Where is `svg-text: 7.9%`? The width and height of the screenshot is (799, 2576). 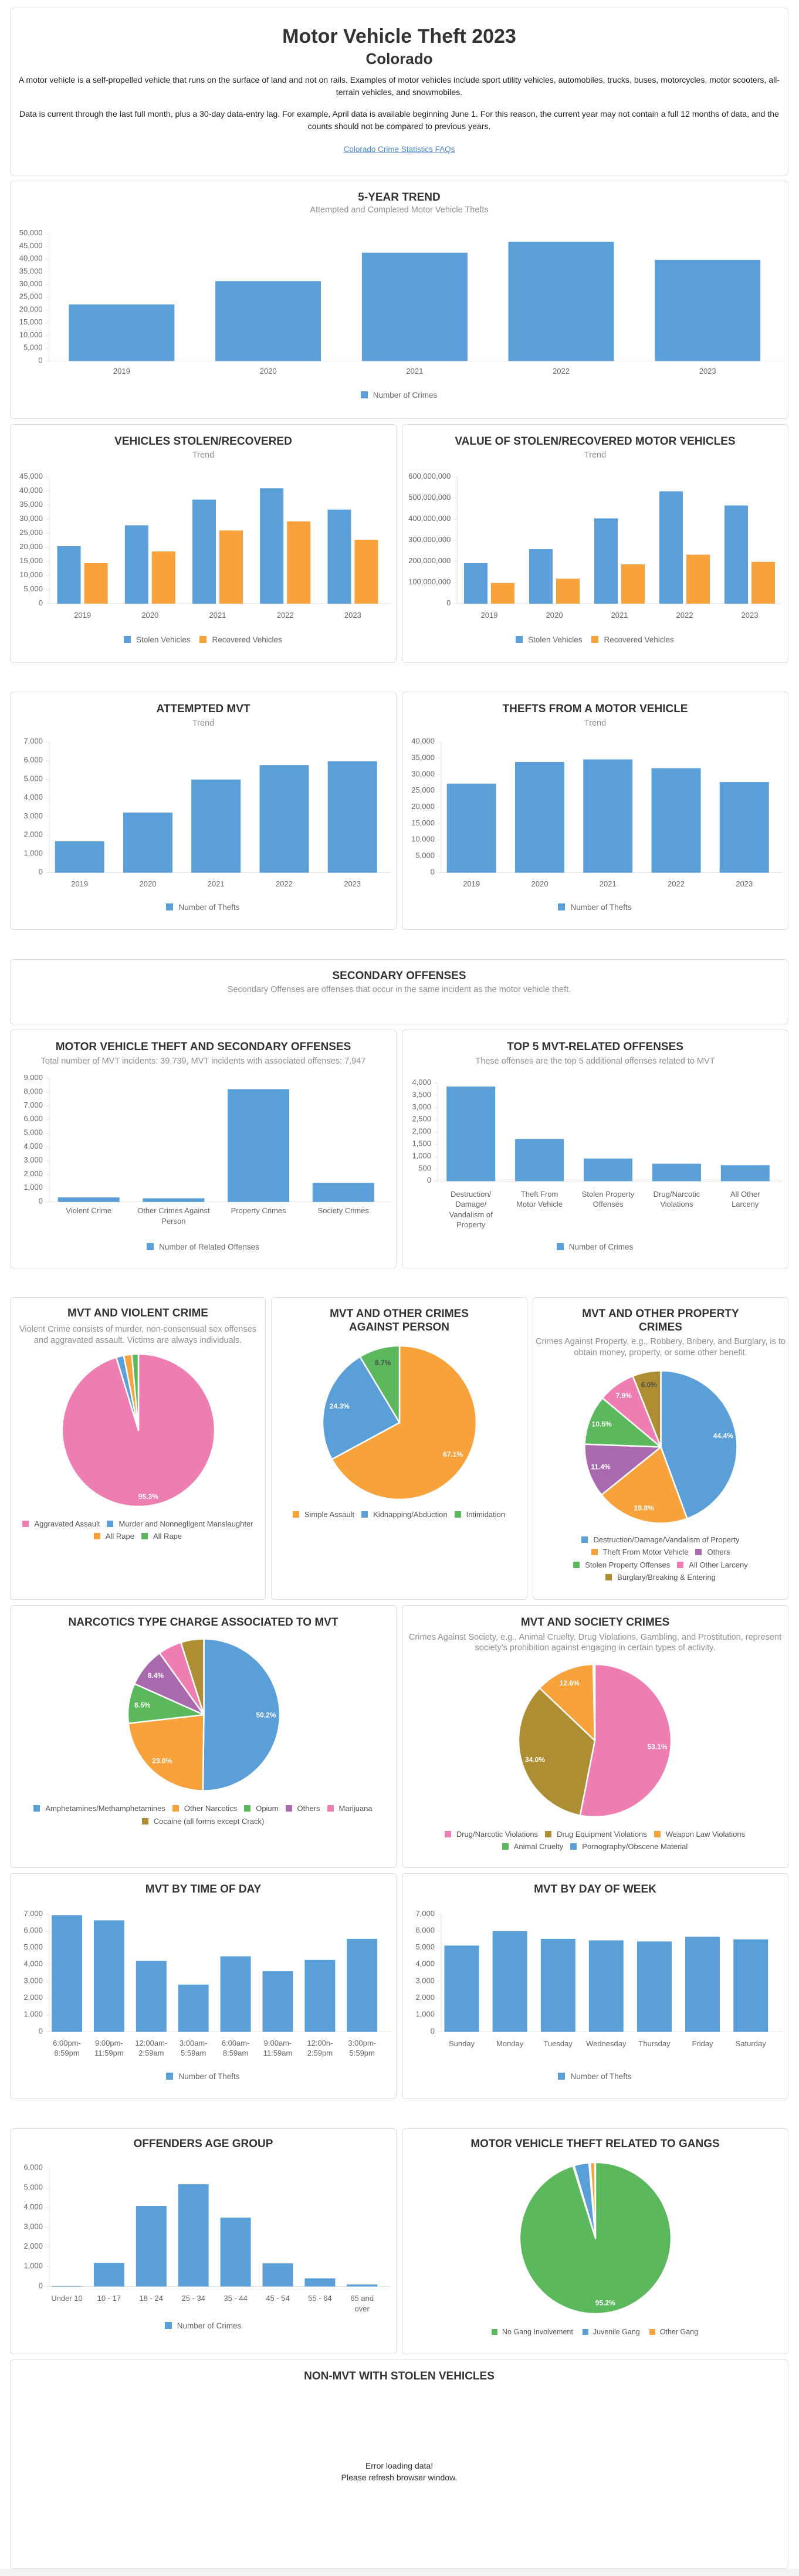
svg-text: 7.9% is located at coordinates (624, 1396).